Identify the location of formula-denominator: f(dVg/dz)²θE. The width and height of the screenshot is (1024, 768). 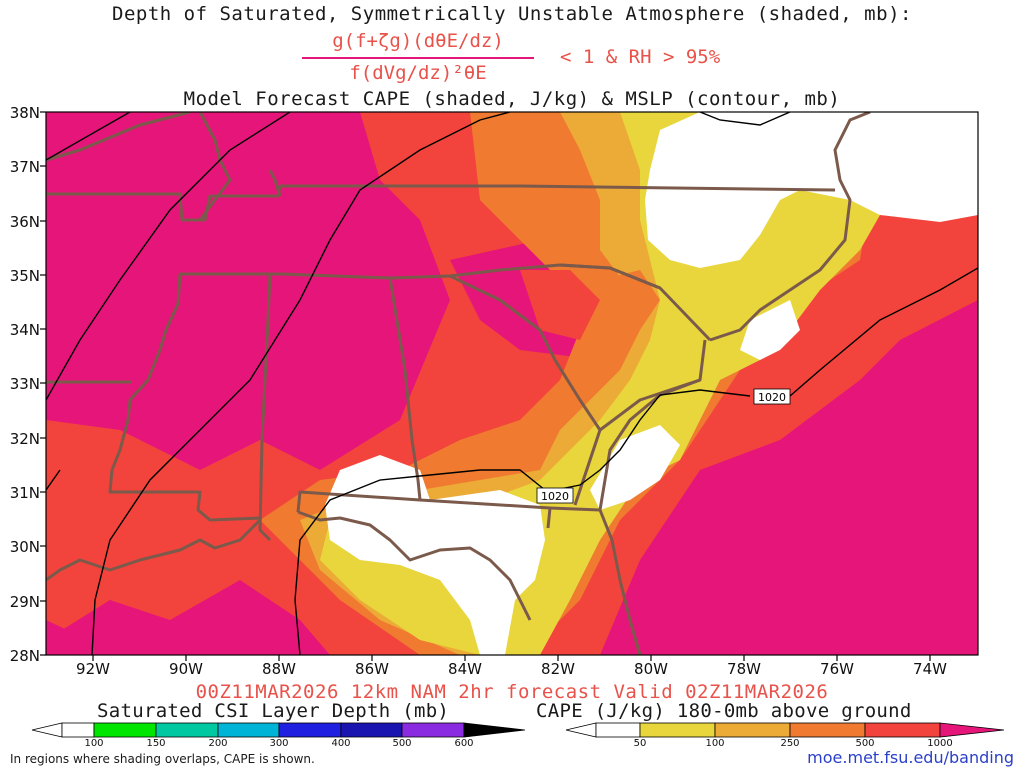
(418, 73).